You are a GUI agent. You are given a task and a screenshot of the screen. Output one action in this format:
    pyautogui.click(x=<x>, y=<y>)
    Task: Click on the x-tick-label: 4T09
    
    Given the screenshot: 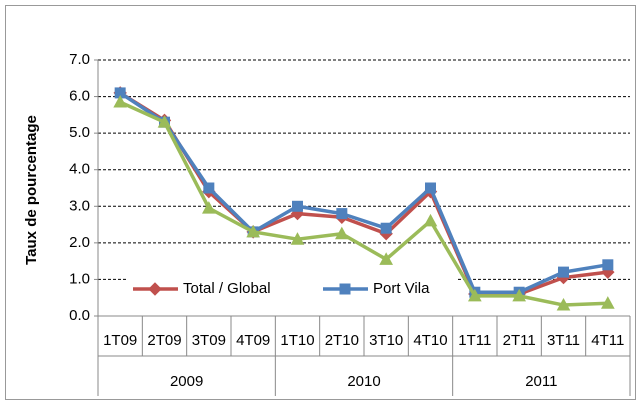 What is the action you would take?
    pyautogui.click(x=253, y=340)
    